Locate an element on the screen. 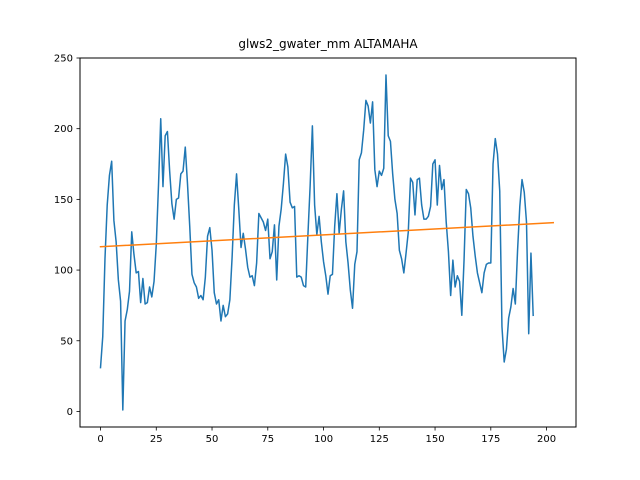  x-tick-label: 125 is located at coordinates (379, 439).